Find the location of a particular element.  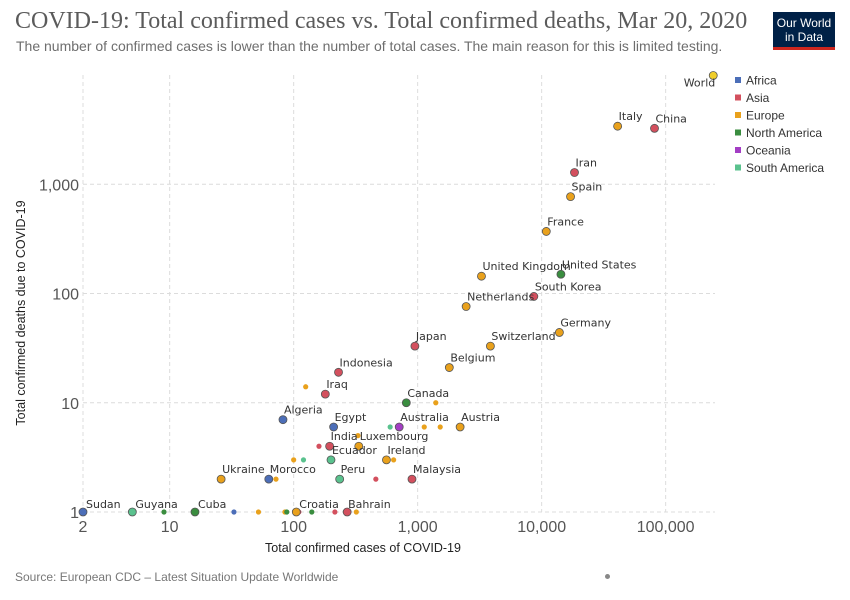

point-label: Croatia is located at coordinates (319, 504).